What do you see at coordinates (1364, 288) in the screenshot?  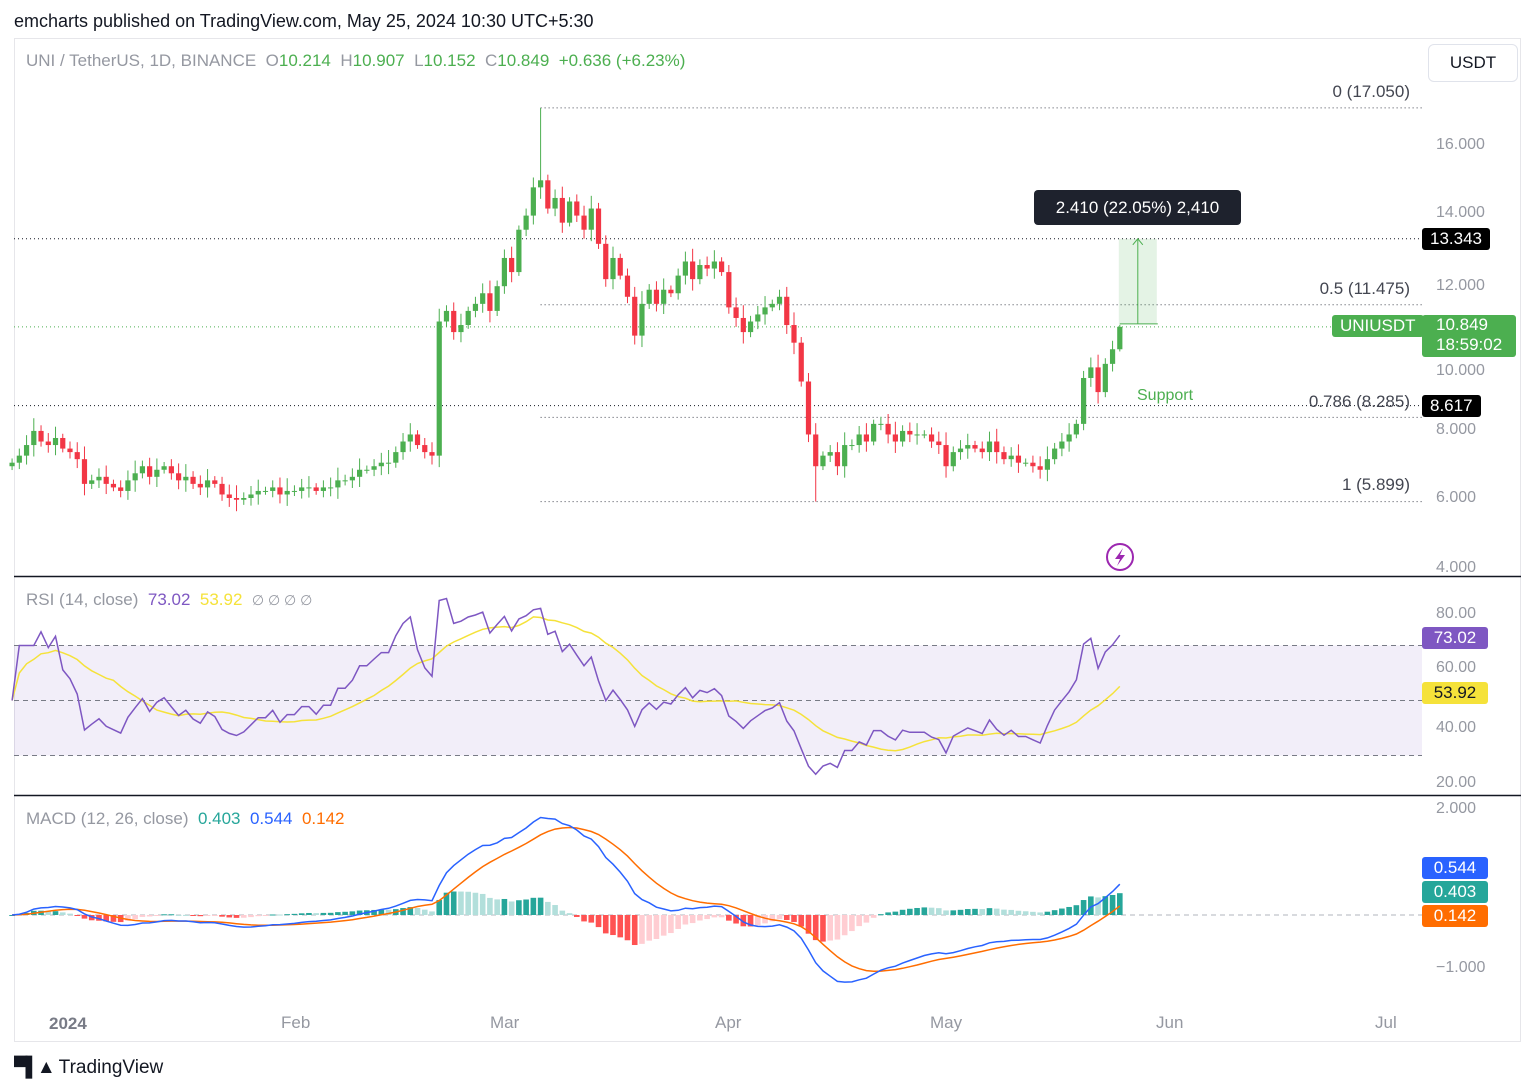 I see `fib-label: 0.5 (11.475)` at bounding box center [1364, 288].